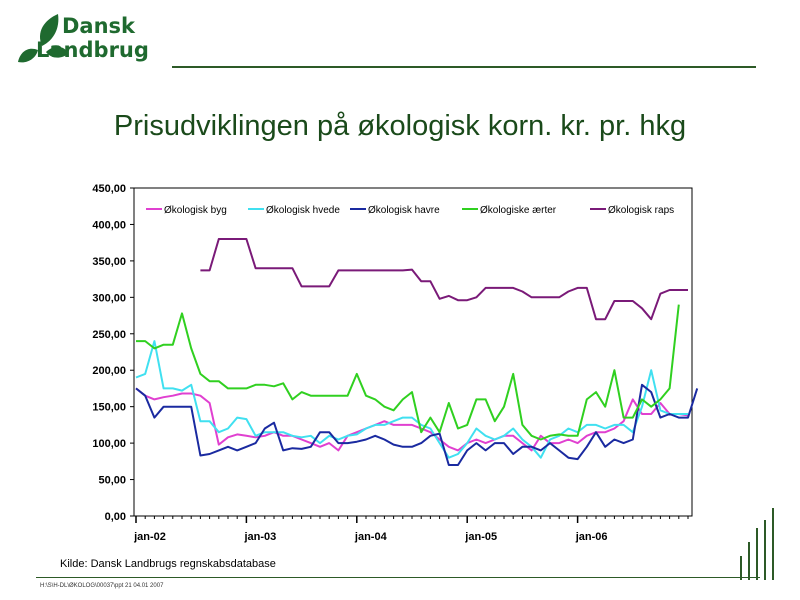 The height and width of the screenshot is (600, 800). Describe the element at coordinates (757, 544) in the screenshot. I see `decorative-bars-icon` at that location.